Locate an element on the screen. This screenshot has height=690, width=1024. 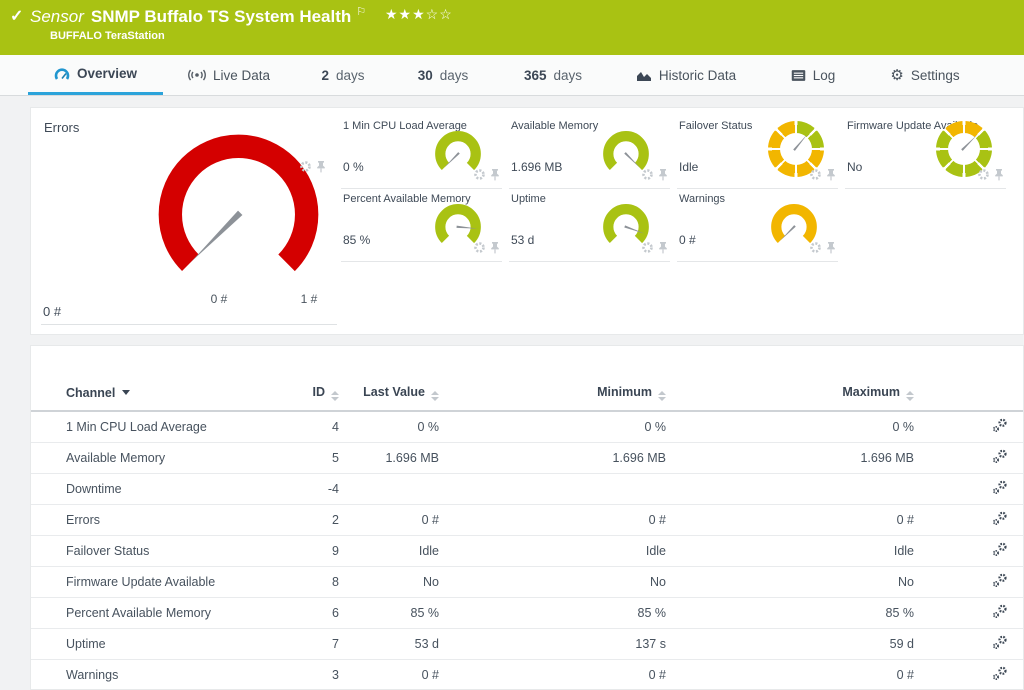
stars-filled: ★★★ is located at coordinates (405, 14).